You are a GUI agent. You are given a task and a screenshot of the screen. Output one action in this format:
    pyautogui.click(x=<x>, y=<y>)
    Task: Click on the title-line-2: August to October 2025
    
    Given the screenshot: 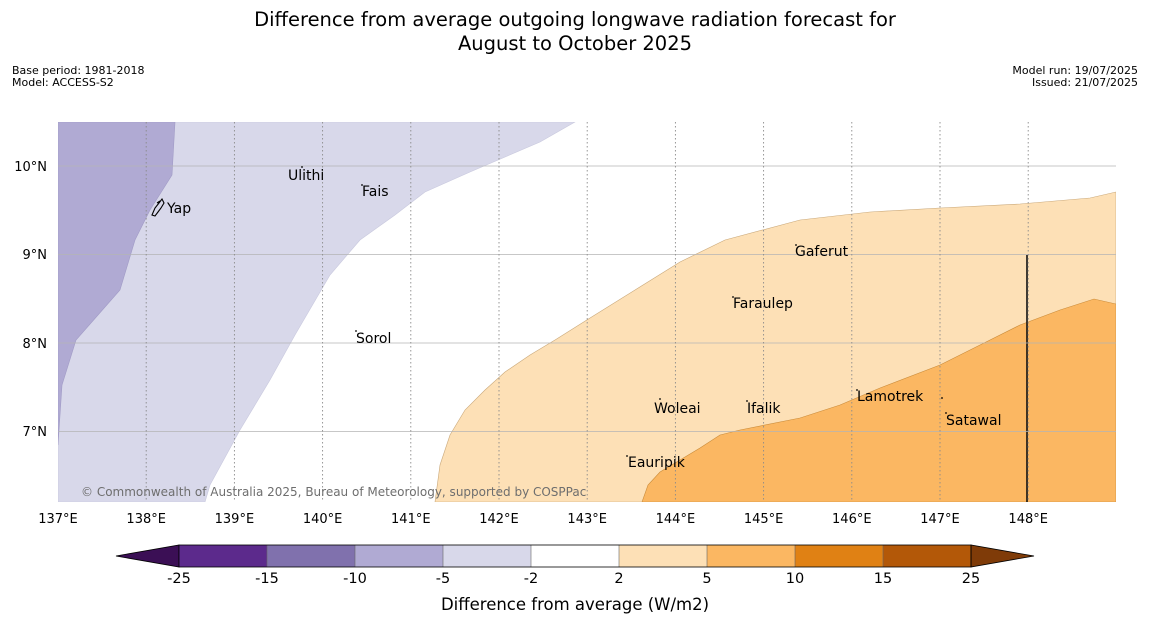 What is the action you would take?
    pyautogui.click(x=575, y=43)
    